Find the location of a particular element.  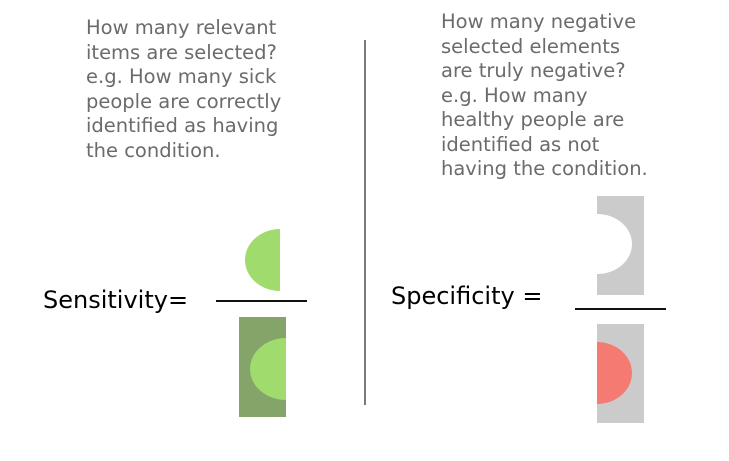

sensitivity-label: Sensitivity= is located at coordinates (116, 300).